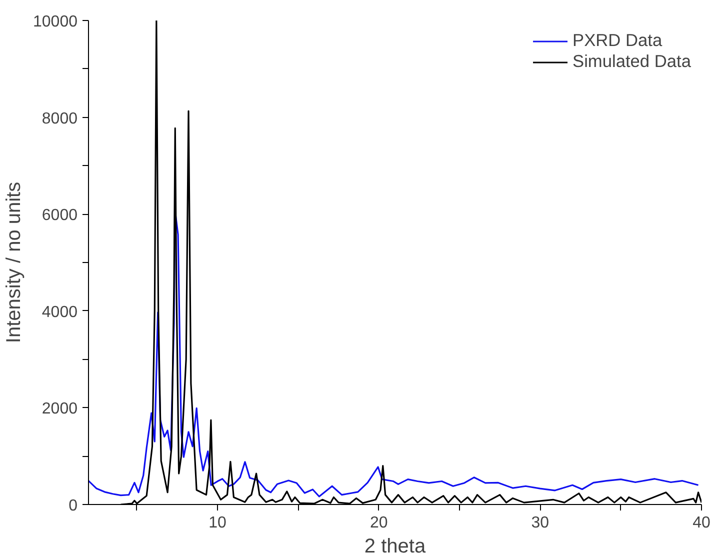  I want to click on x-tick-label: 10, so click(217, 523).